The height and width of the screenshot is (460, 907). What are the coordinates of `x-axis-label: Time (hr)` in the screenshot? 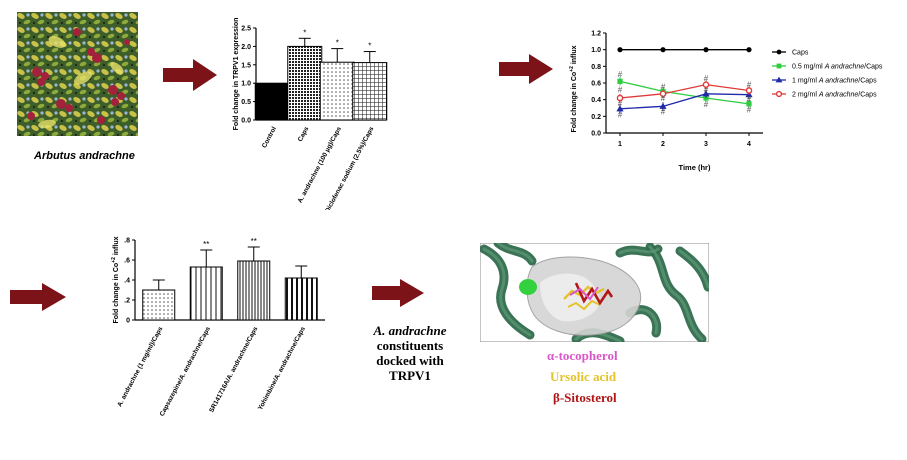 It's located at (695, 167).